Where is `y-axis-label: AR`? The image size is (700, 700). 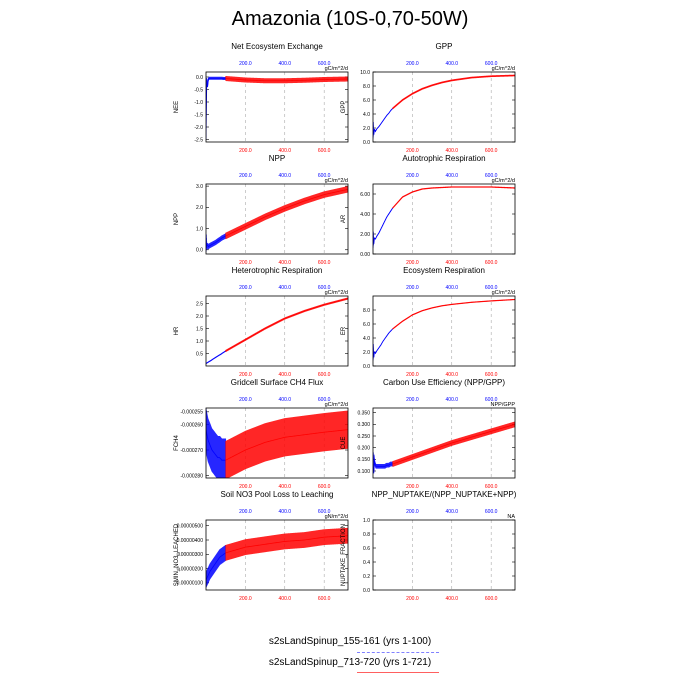 y-axis-label: AR is located at coordinates (344, 218).